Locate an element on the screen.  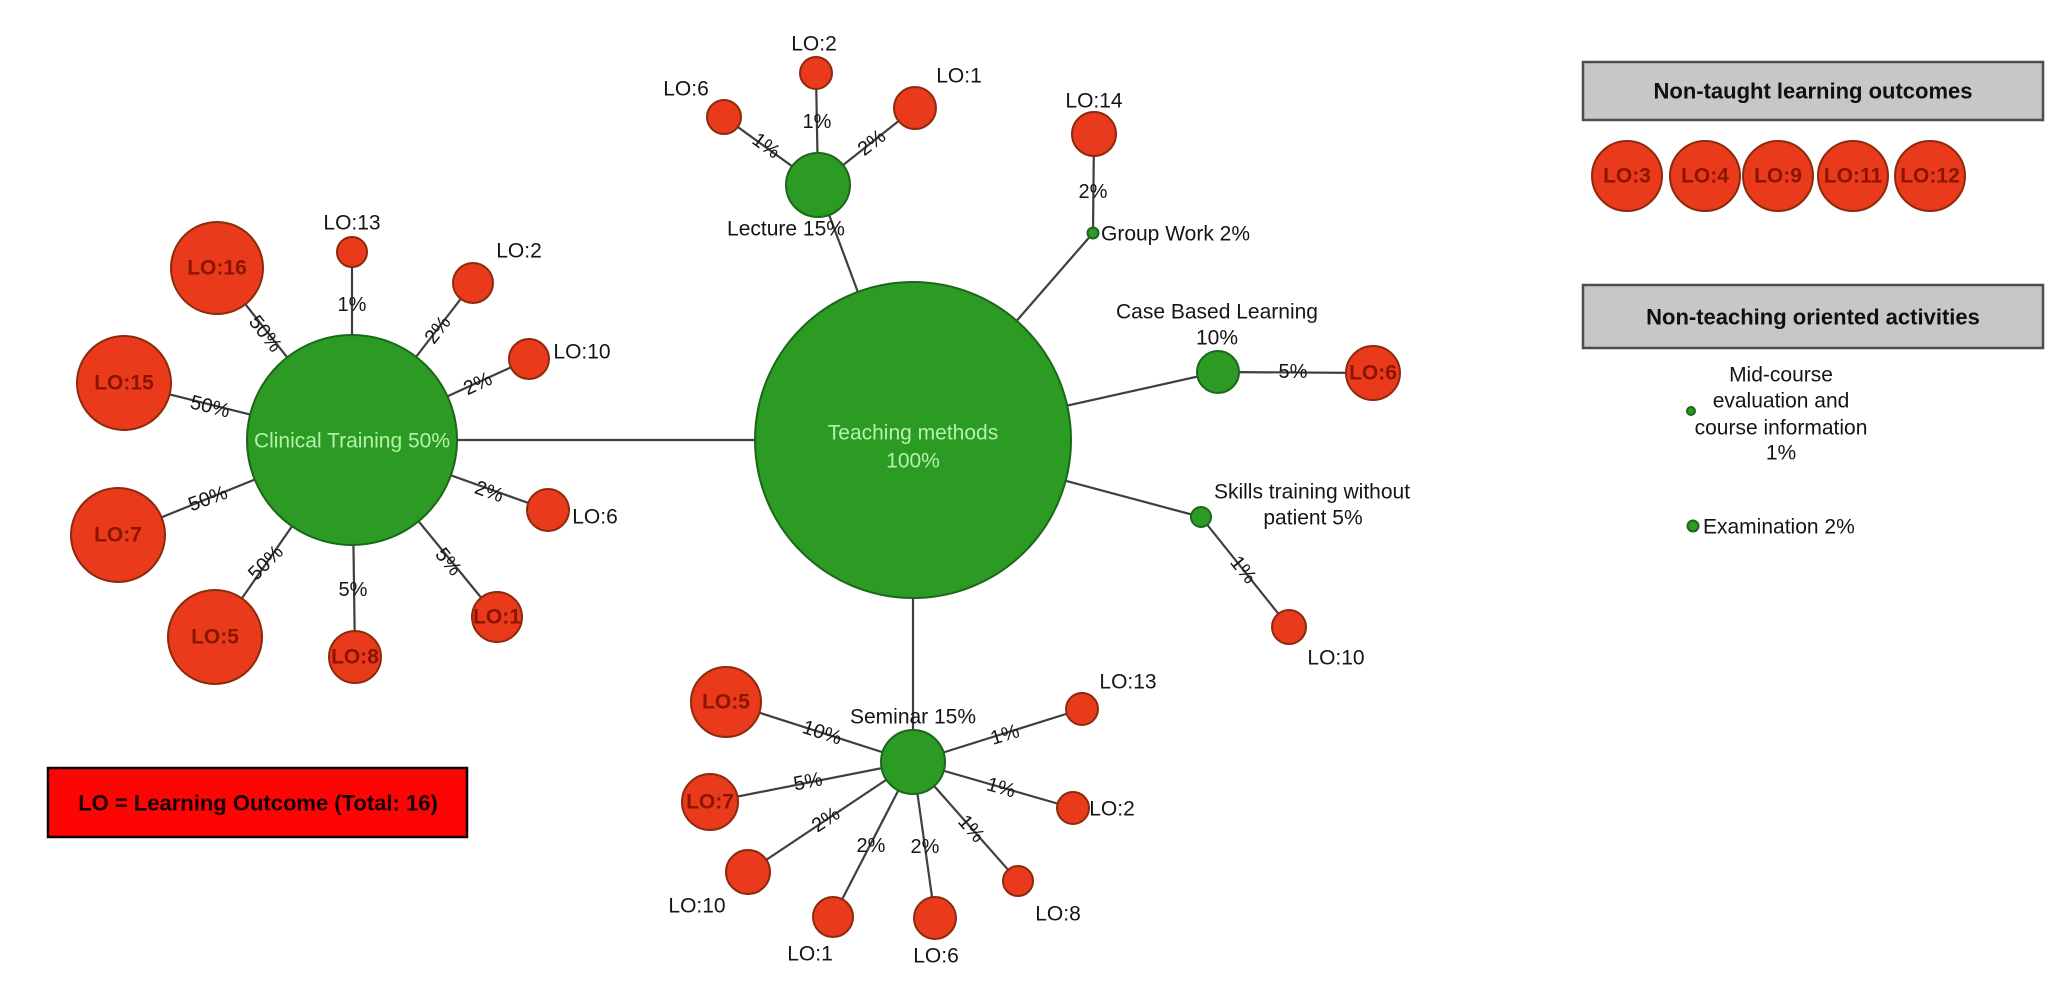
pct-seminar-lo13: 1% is located at coordinates (1005, 735).